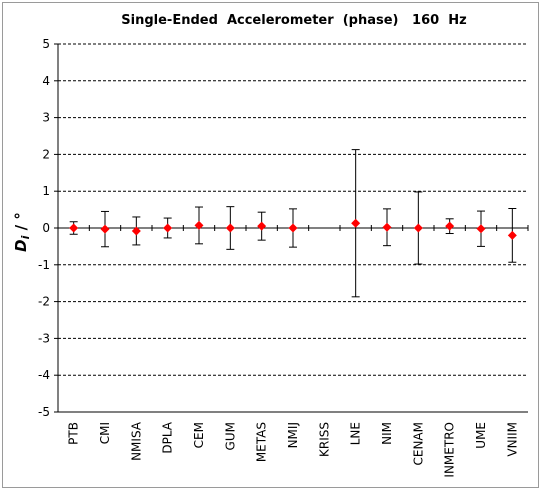 The width and height of the screenshot is (543, 492). What do you see at coordinates (356, 433) in the screenshot?
I see `x-tick-label: LNE` at bounding box center [356, 433].